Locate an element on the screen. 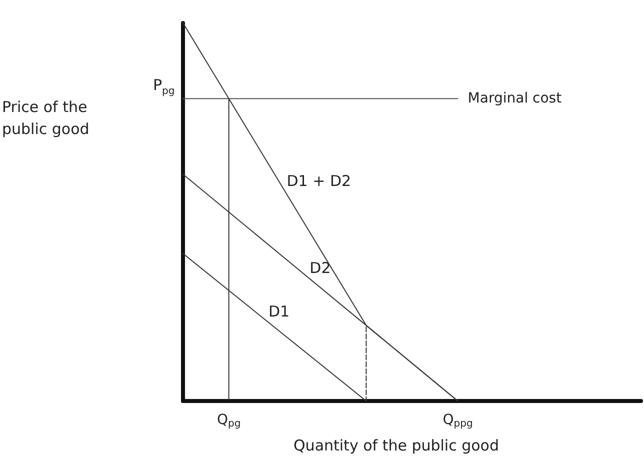  series-label: D1 is located at coordinates (279, 311).